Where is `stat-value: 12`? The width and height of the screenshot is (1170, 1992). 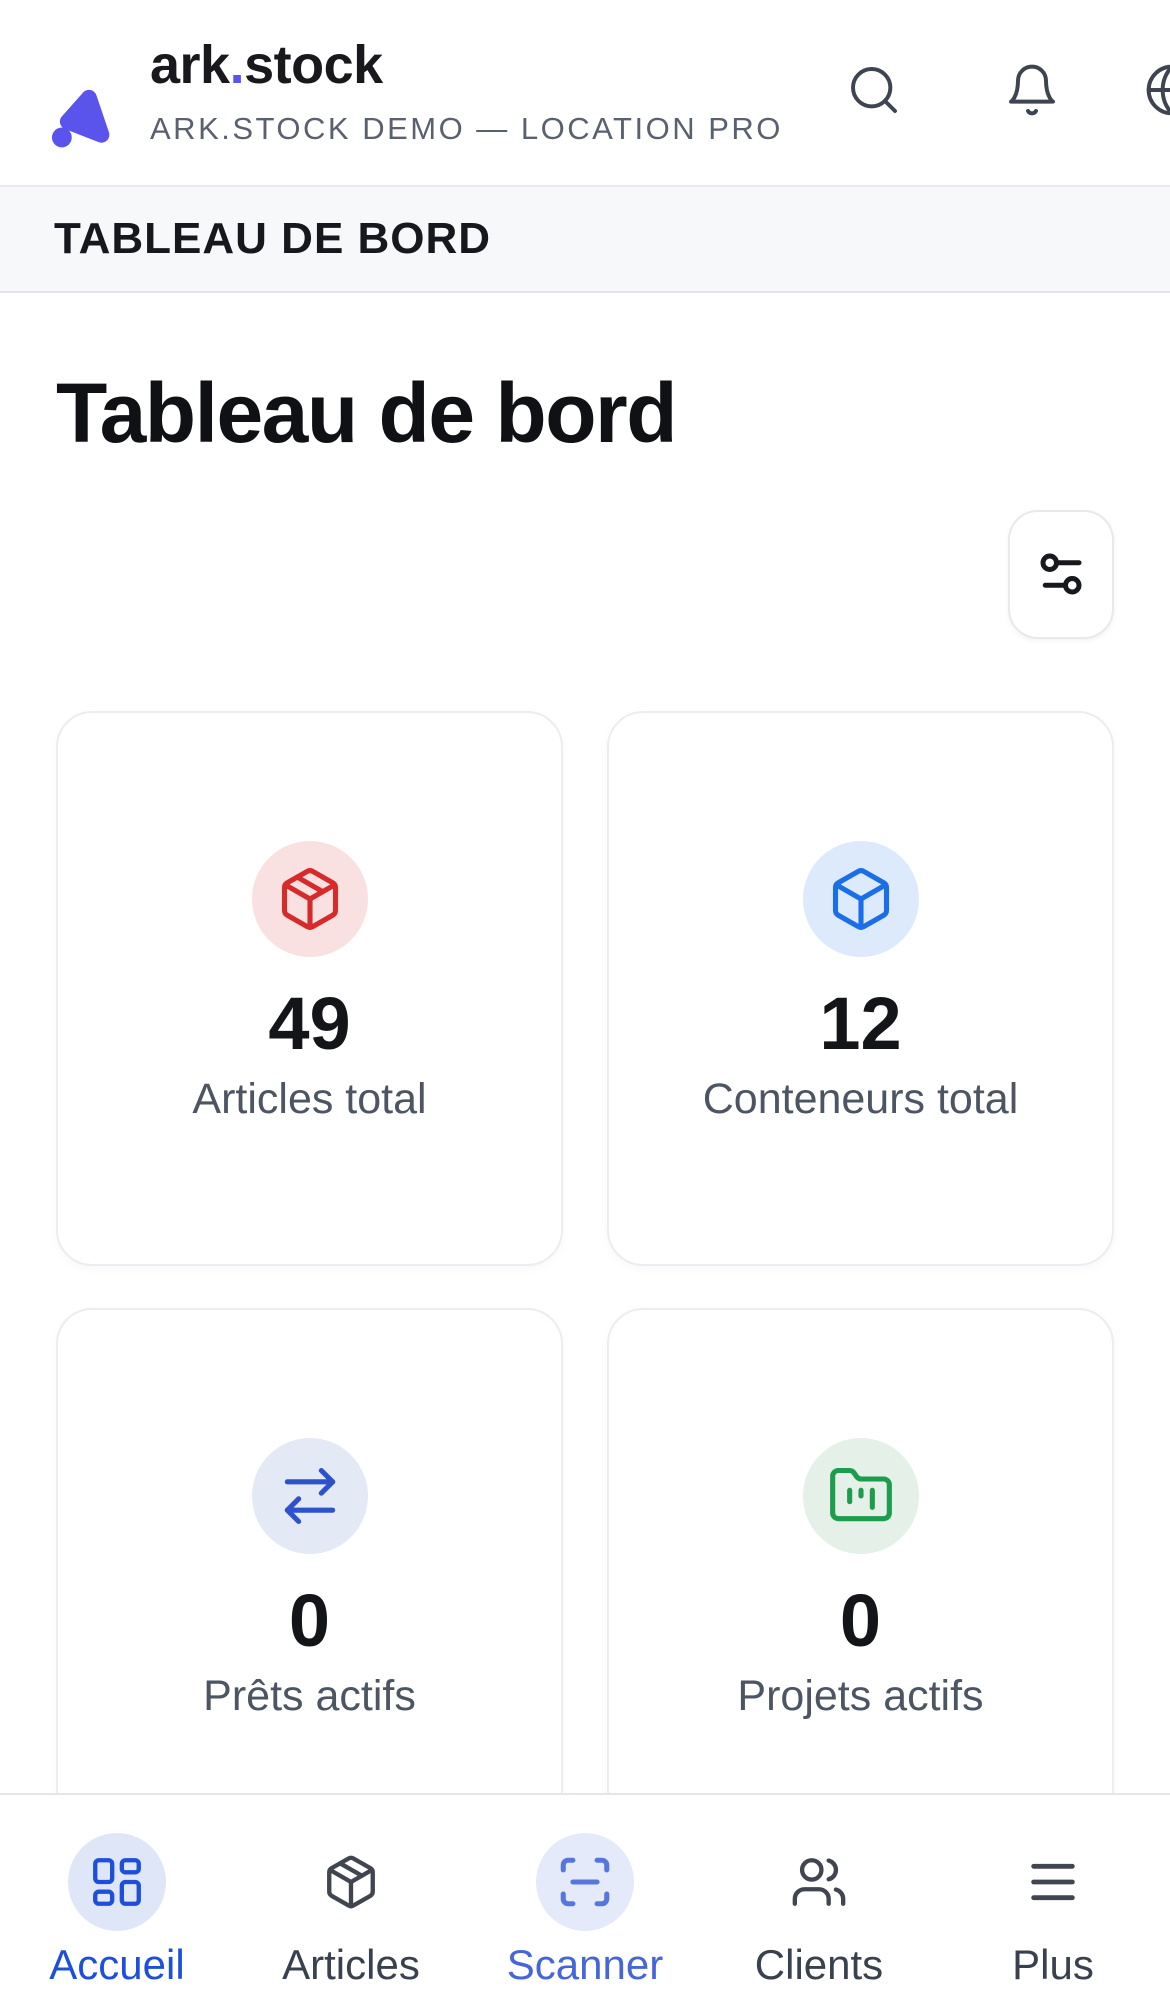
stat-value: 12 is located at coordinates (860, 1023).